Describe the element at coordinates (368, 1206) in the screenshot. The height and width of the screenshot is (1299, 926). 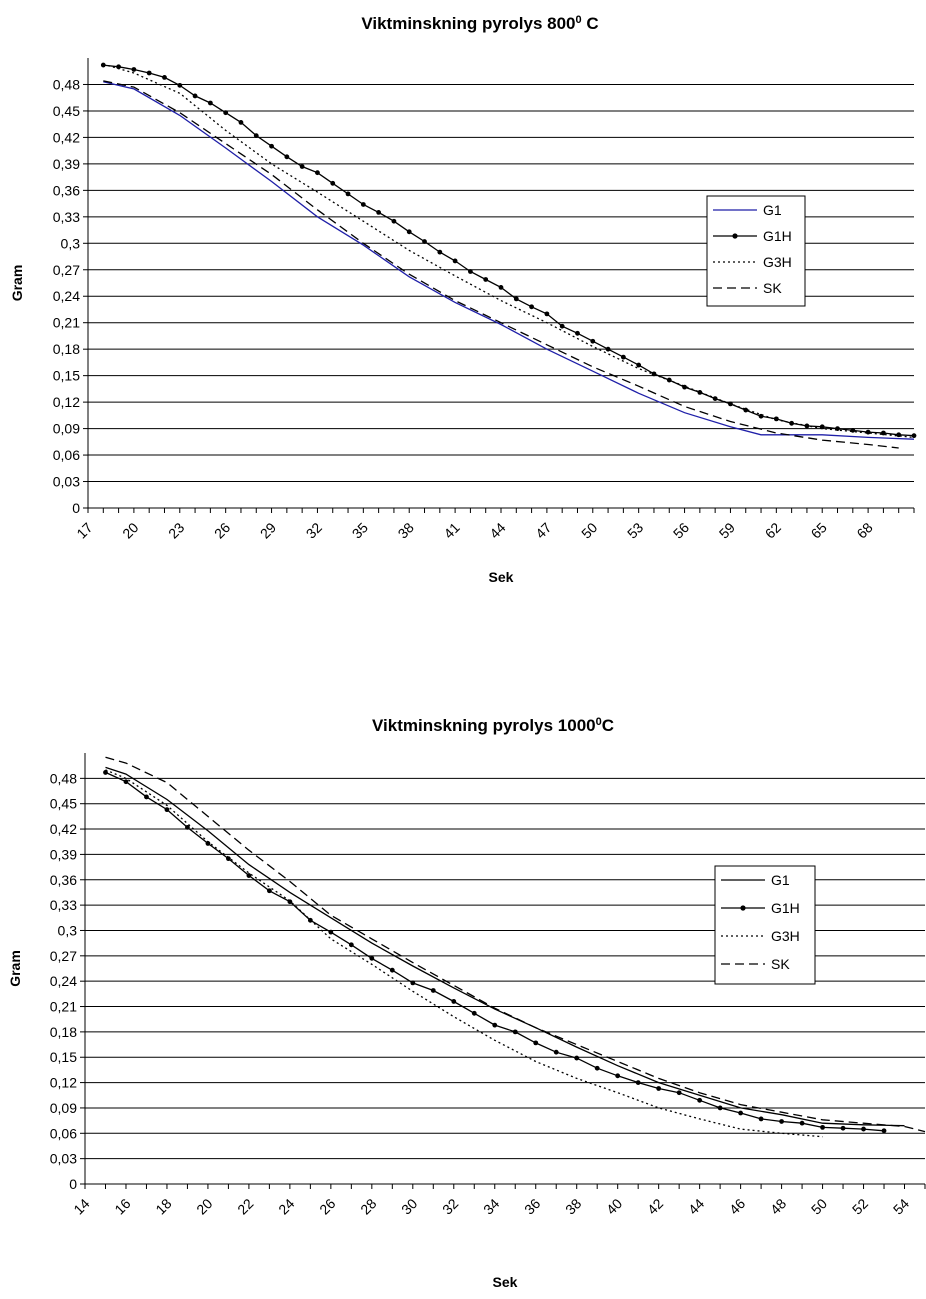
I see `chart2-x-tick-label: 28` at that location.